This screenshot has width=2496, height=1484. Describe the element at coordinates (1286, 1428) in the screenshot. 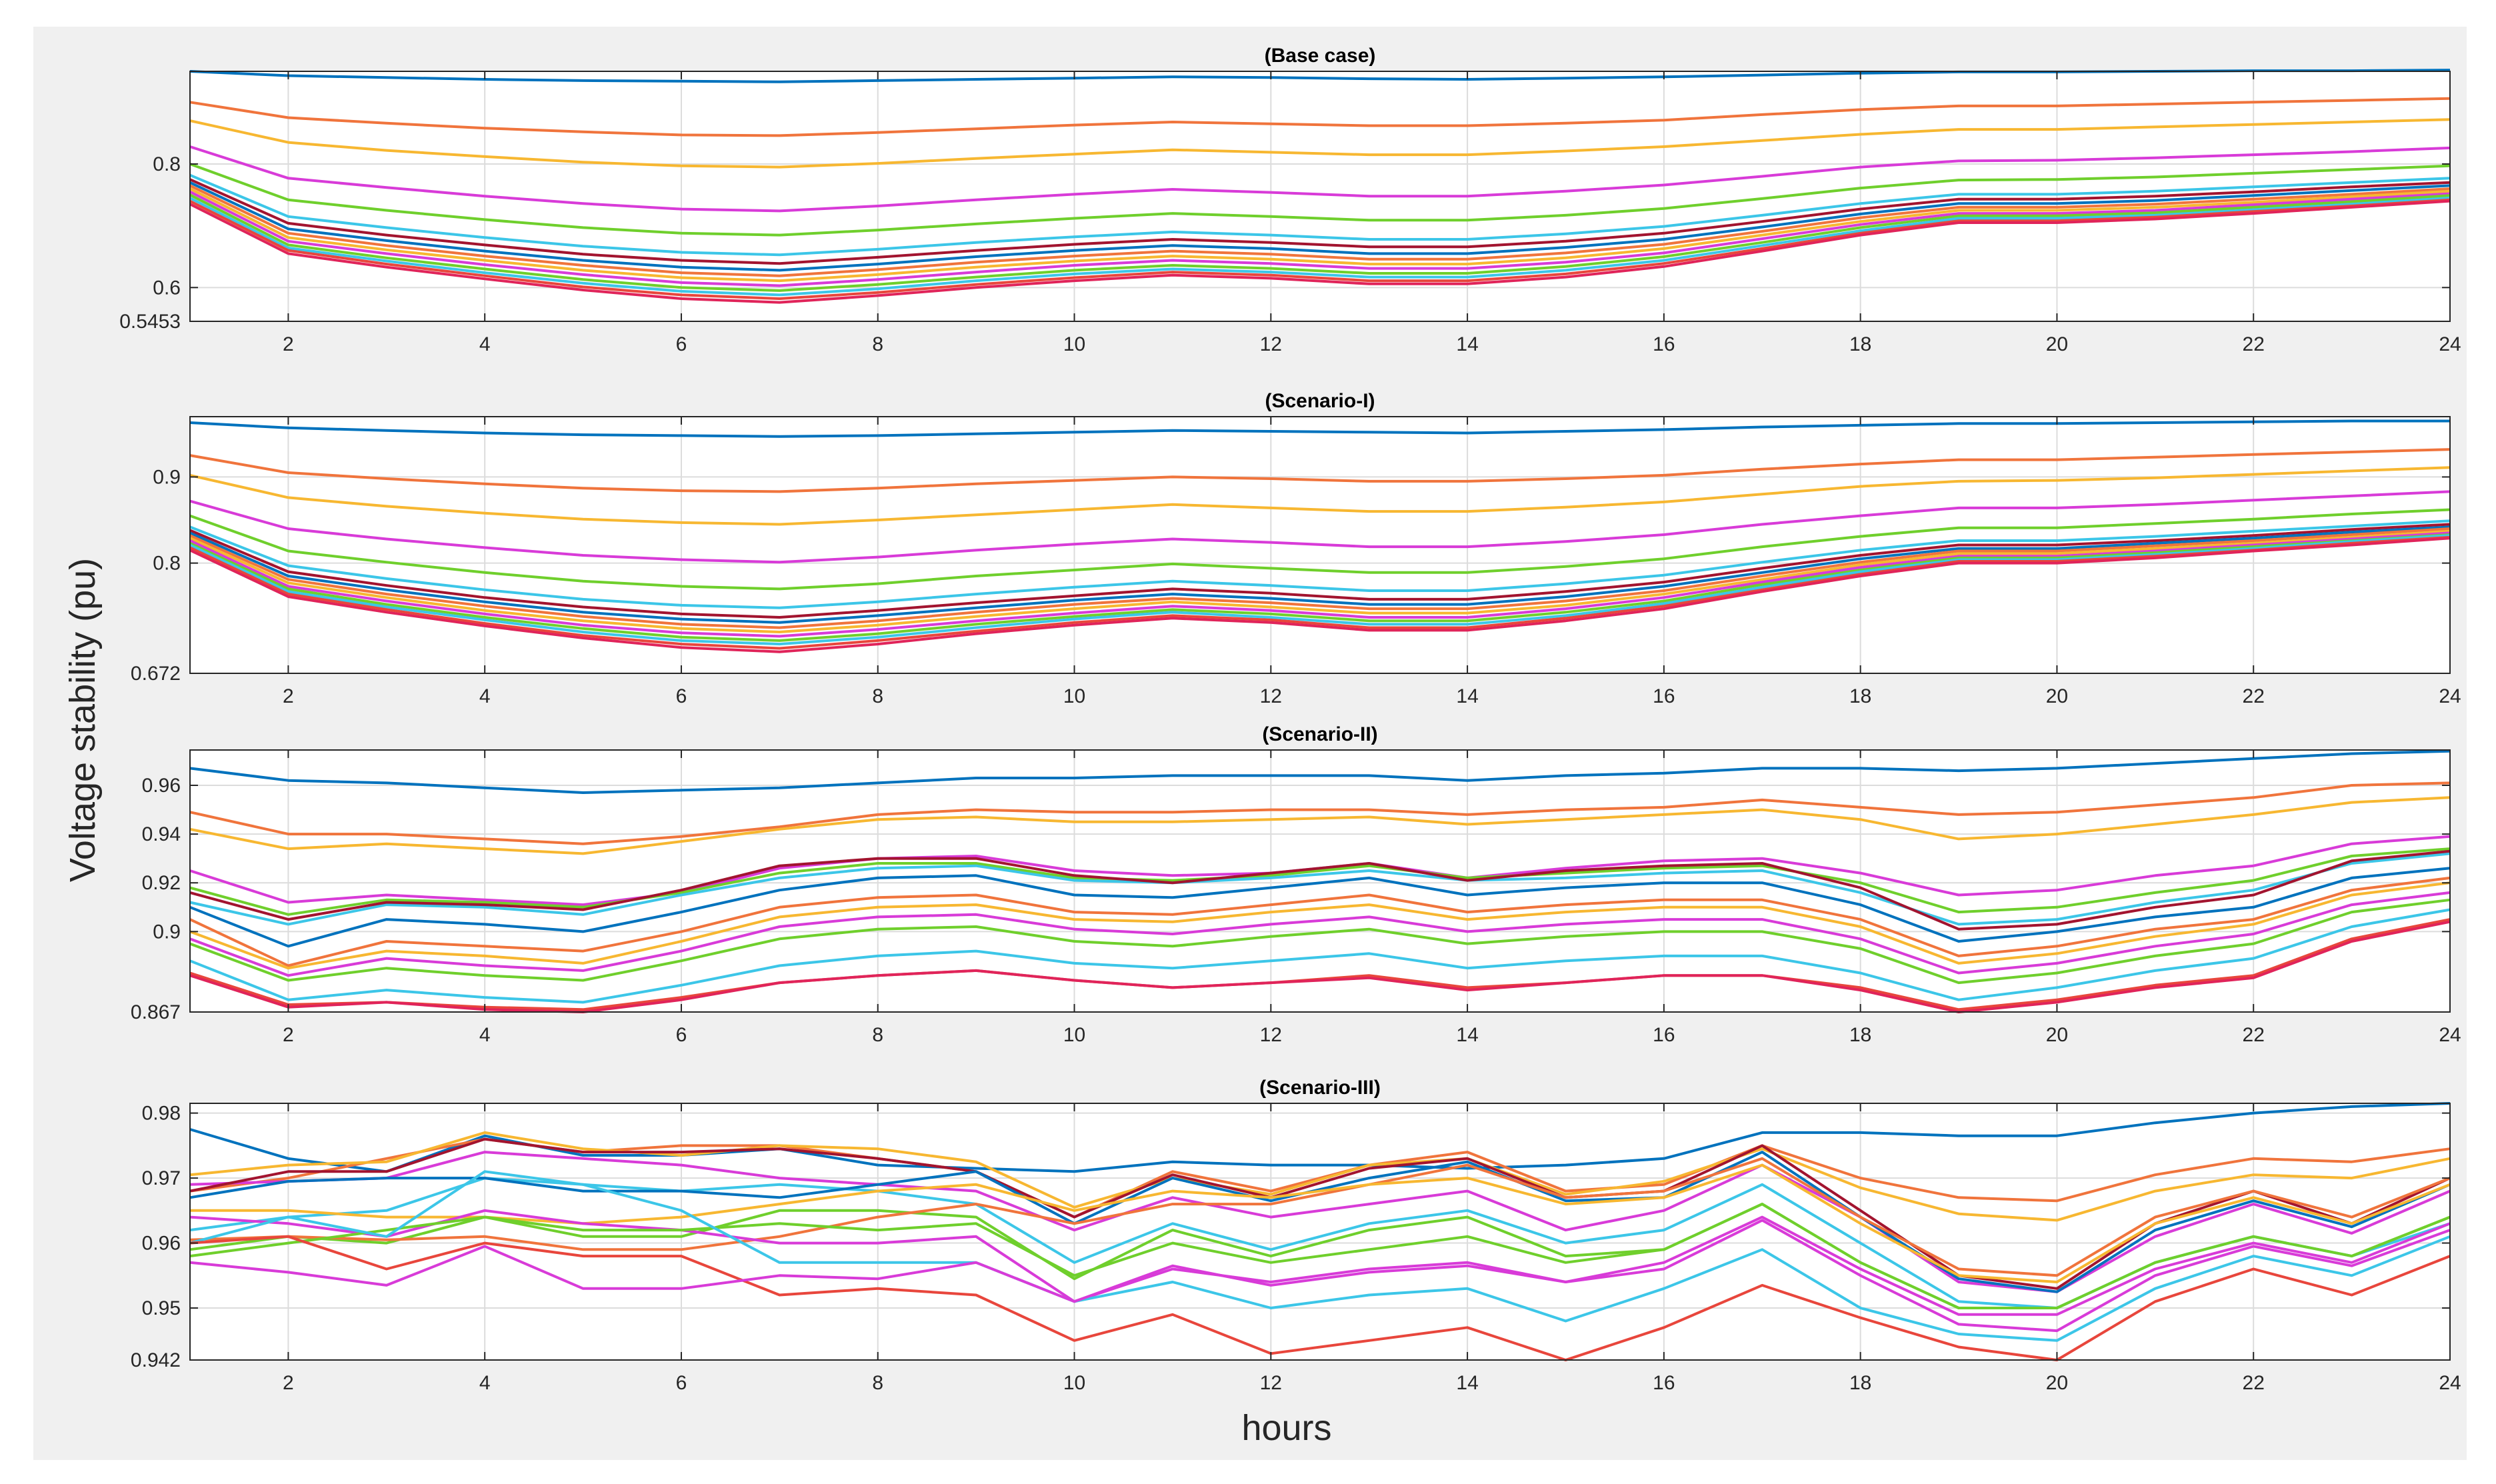

I see `x-axis-label: hours` at that location.